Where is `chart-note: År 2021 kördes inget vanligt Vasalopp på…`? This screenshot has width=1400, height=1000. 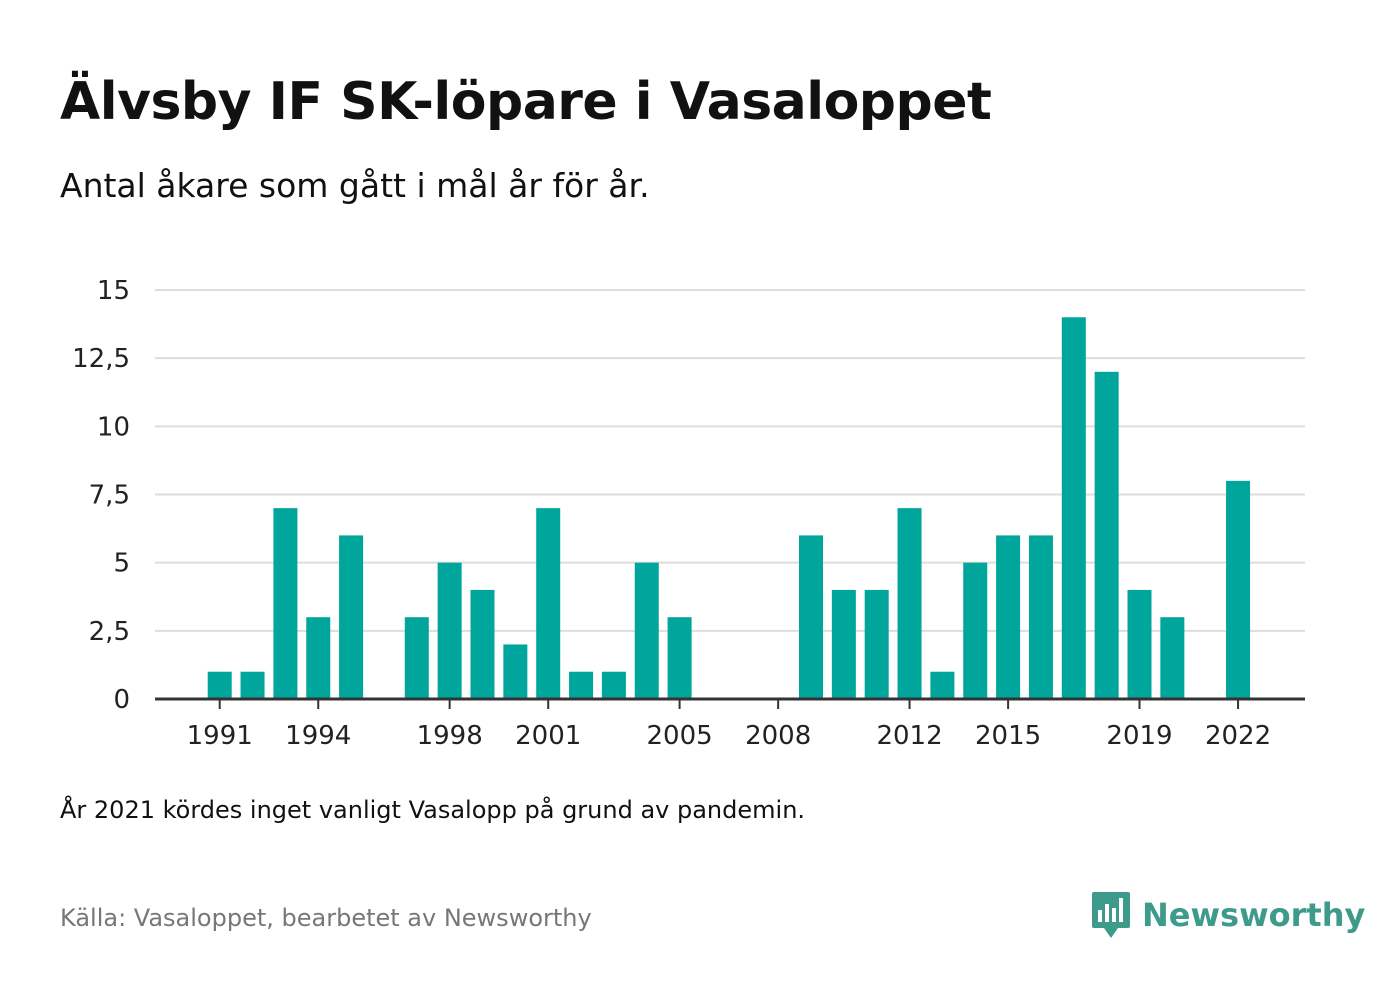
chart-note: År 2021 kördes inget vanligt Vasalopp på… is located at coordinates (433, 810).